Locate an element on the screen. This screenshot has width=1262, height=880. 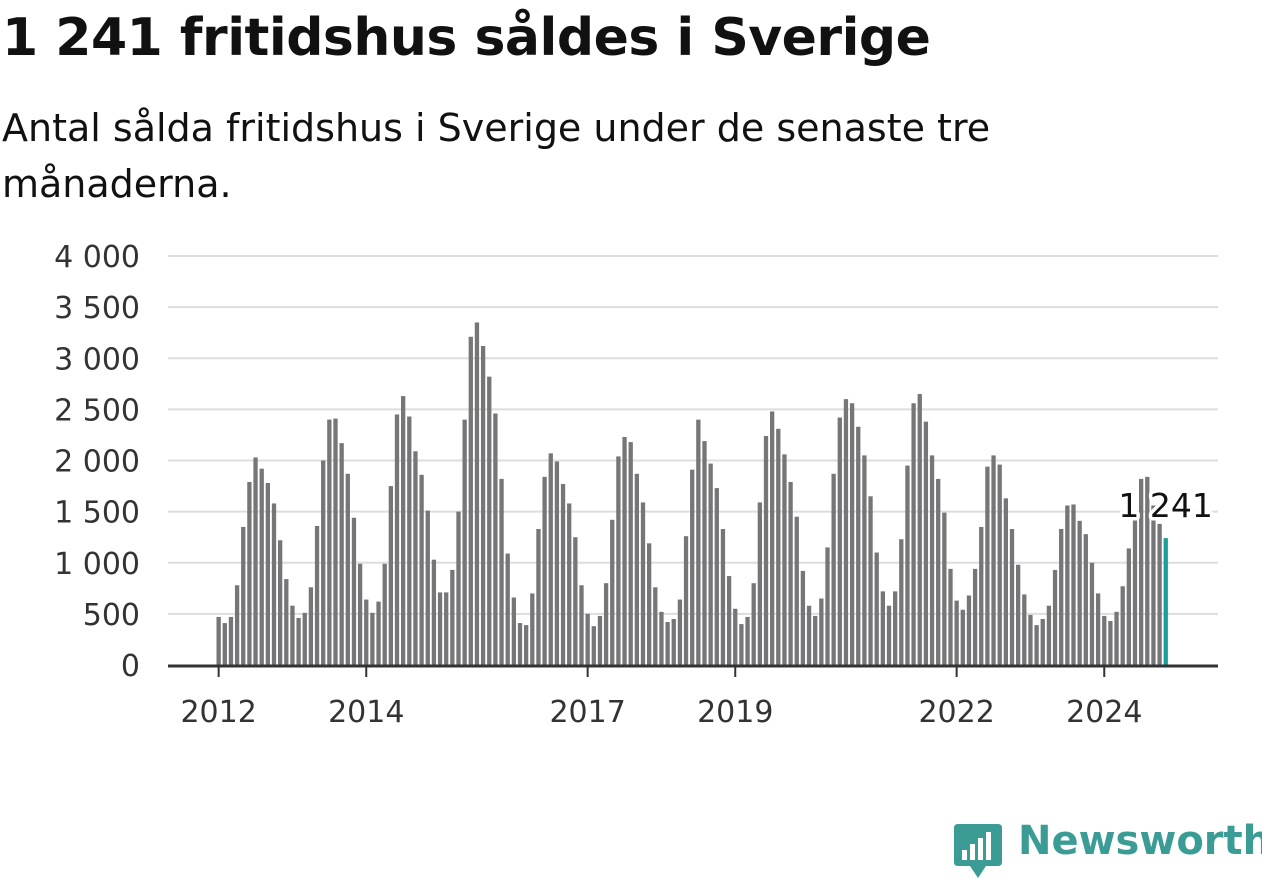
y-tick-label: 0 is located at coordinates (130, 666).